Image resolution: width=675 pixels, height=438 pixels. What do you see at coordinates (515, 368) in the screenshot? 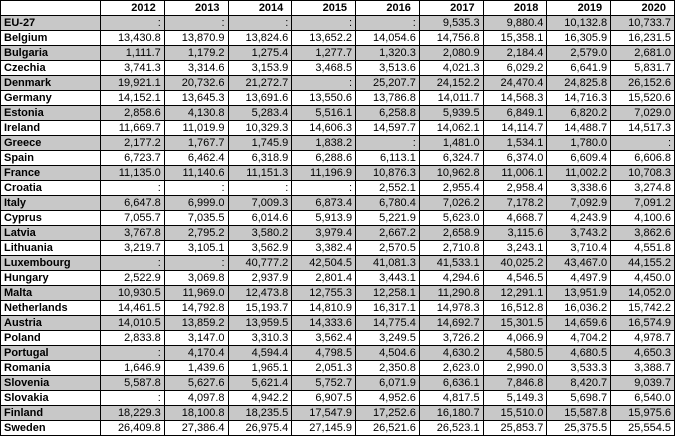
I see `value-cell: 2,990.0` at bounding box center [515, 368].